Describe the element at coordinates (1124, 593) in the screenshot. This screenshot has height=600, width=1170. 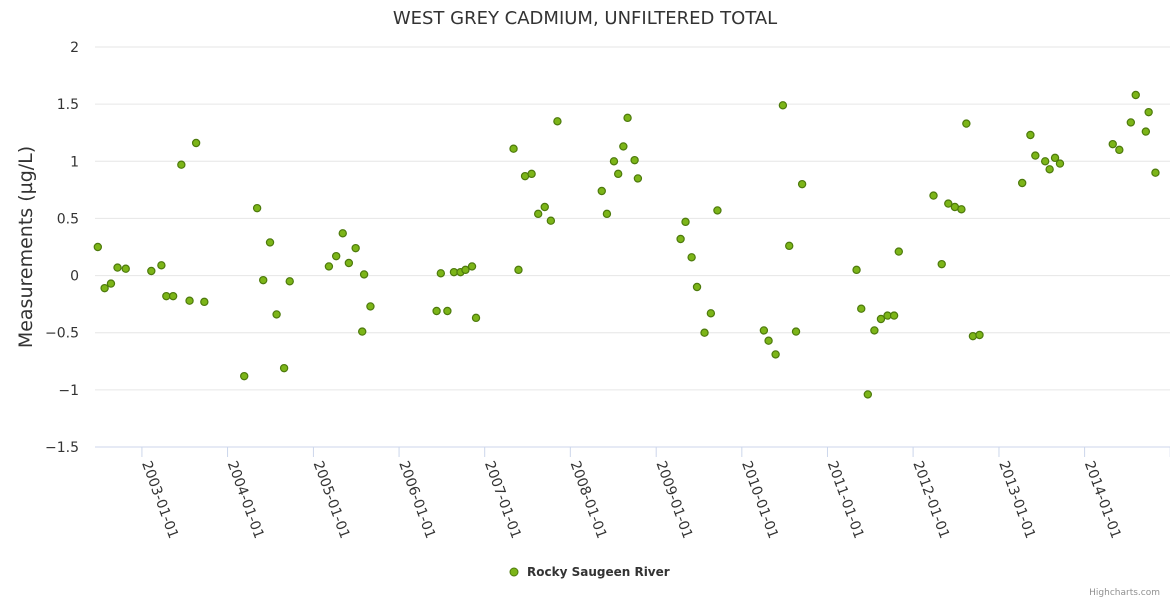
I see `credits-link: Highcharts.com` at that location.